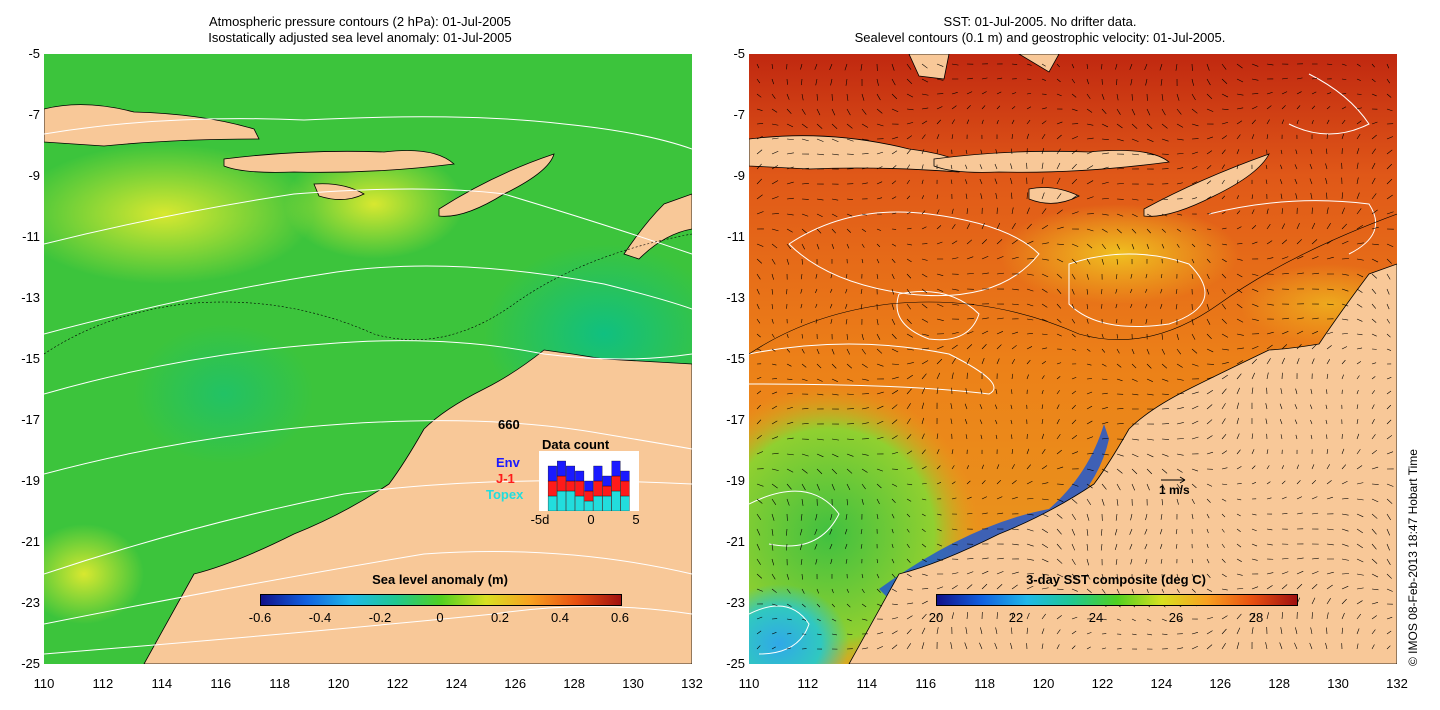 The height and width of the screenshot is (710, 1440). I want to click on left-x-tick: 116, so click(221, 683).